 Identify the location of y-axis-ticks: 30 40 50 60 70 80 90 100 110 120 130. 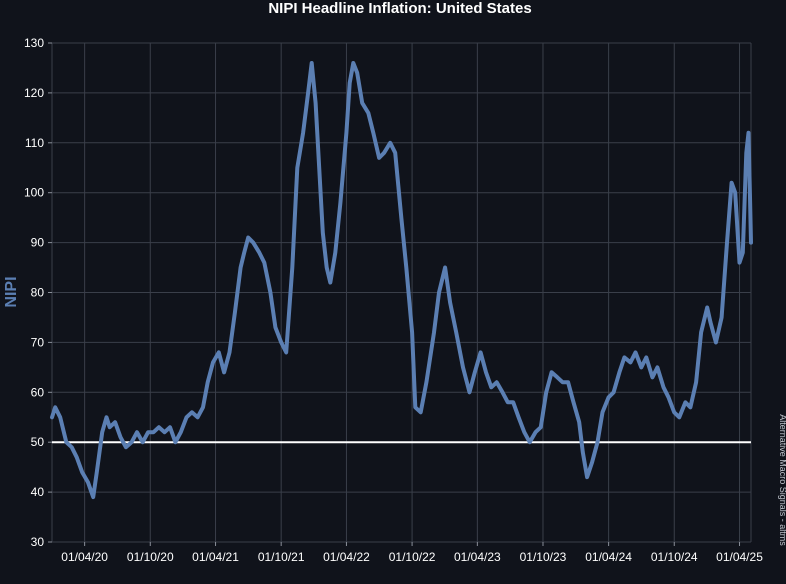
(38, 292).